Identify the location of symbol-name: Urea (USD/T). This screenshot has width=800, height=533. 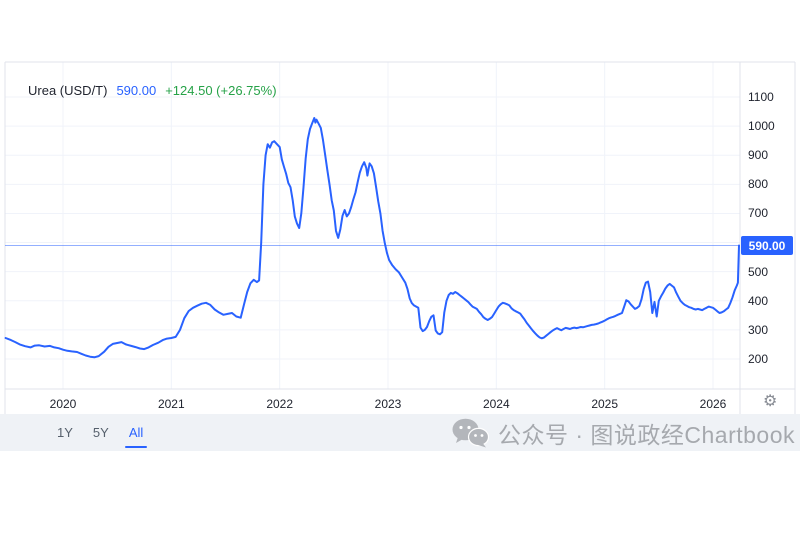
(68, 90).